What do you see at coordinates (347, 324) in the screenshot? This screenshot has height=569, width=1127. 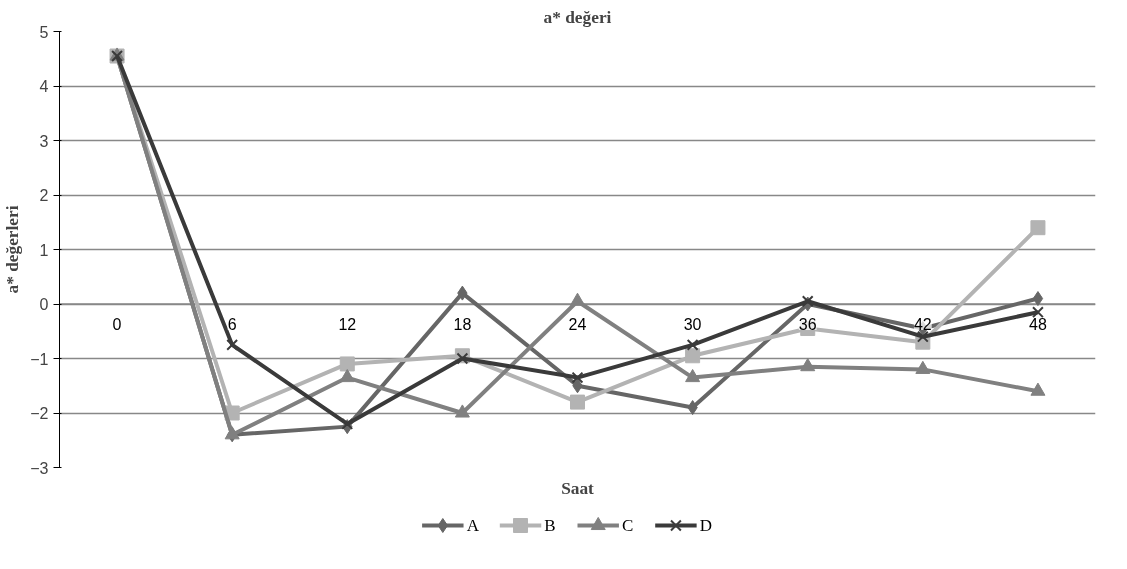 I see `x-tick-label: 12` at bounding box center [347, 324].